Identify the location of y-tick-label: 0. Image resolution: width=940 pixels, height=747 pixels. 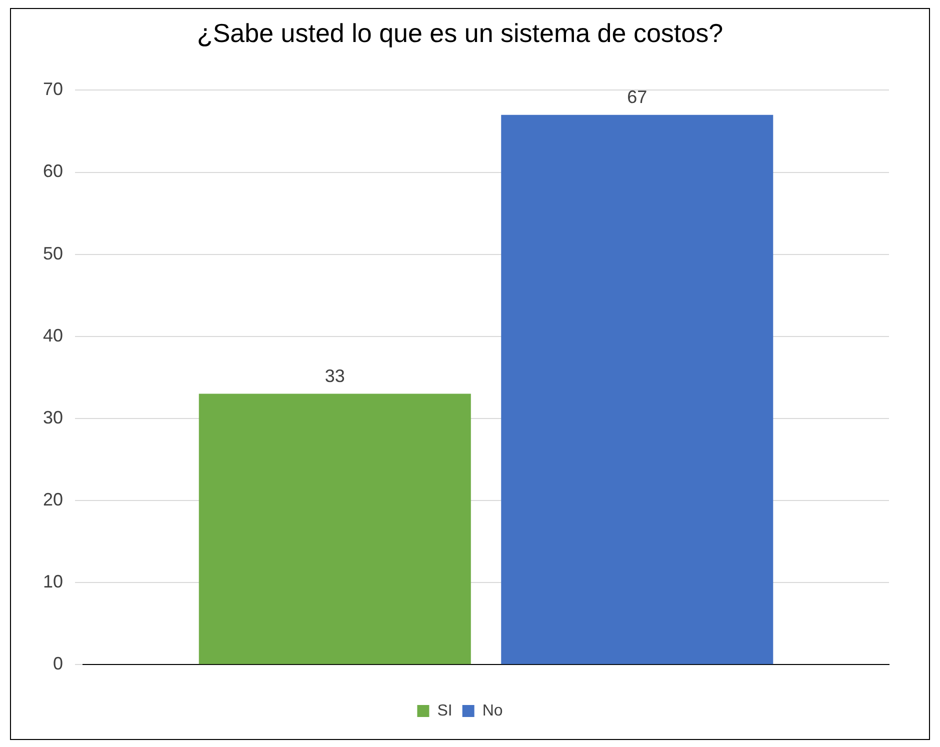
(58, 664).